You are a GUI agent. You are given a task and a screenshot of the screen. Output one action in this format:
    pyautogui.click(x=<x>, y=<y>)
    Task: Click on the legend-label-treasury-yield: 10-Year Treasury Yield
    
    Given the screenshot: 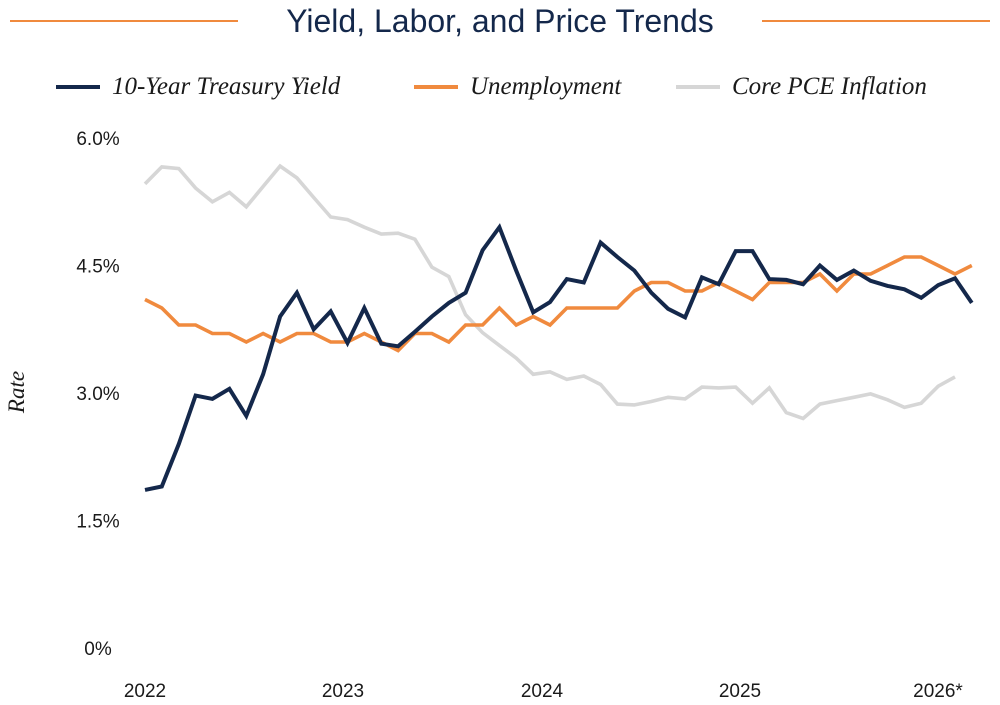 What is the action you would take?
    pyautogui.click(x=226, y=86)
    